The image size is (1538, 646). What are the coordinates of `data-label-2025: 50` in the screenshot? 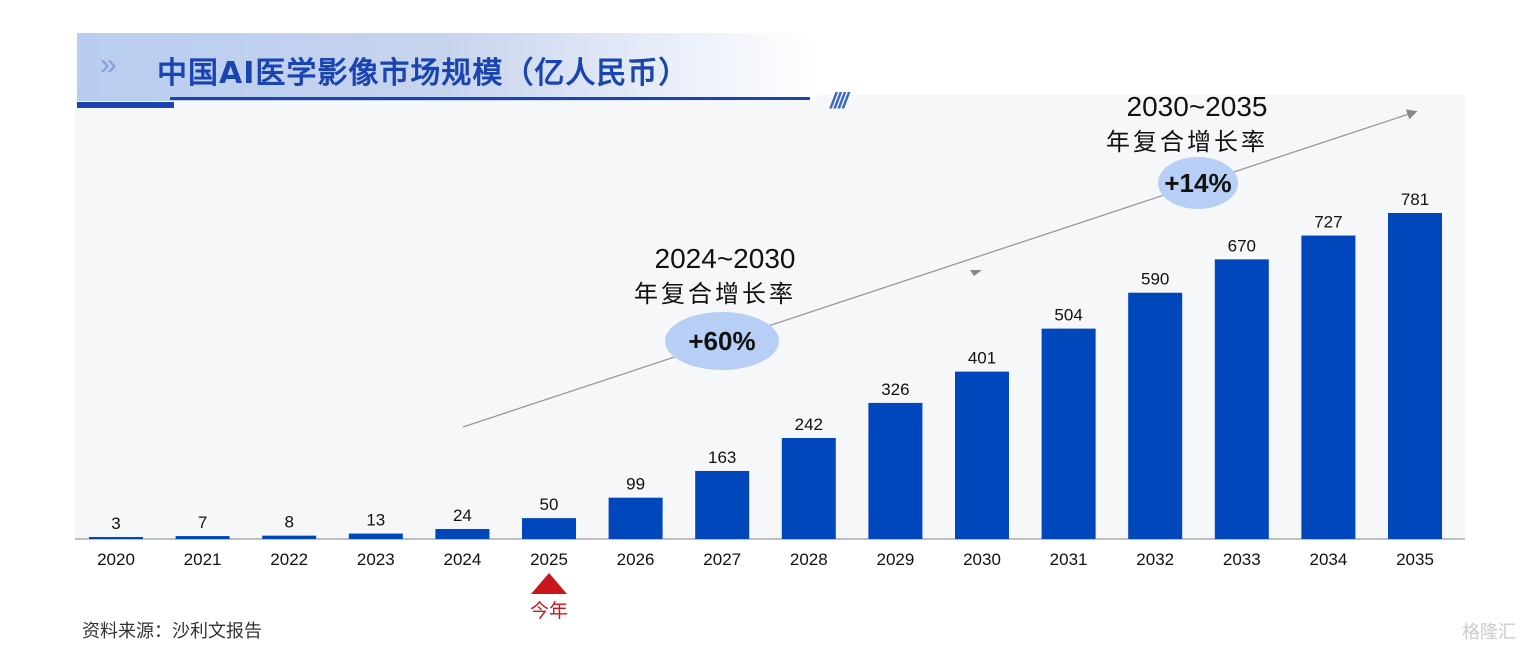 It's located at (549, 504).